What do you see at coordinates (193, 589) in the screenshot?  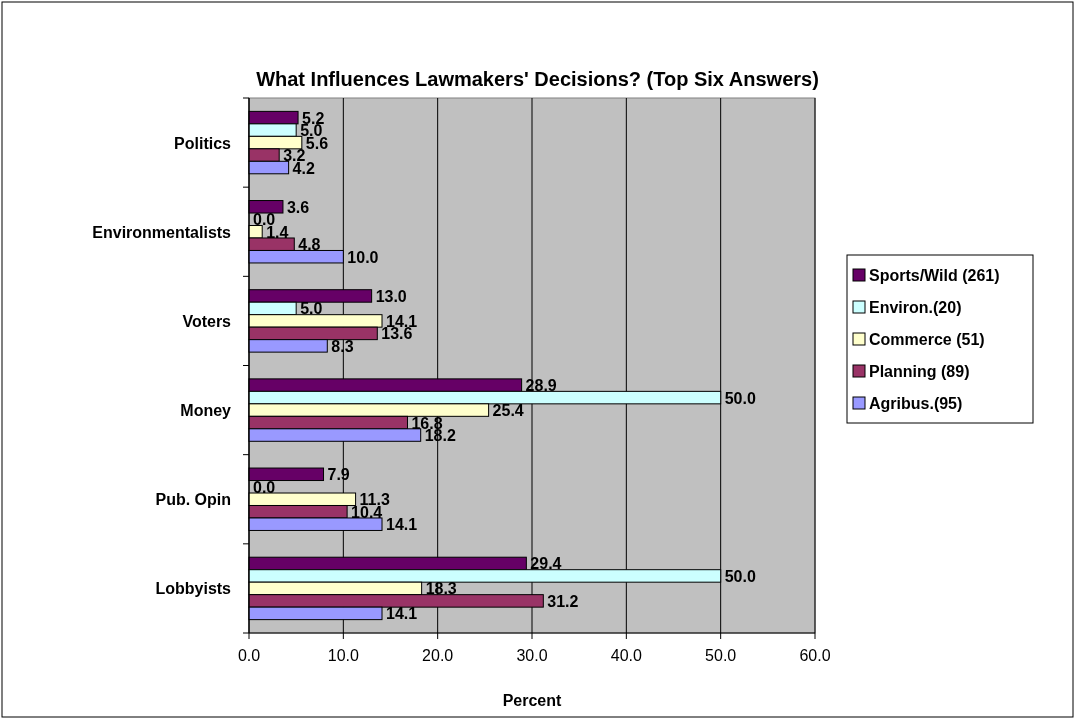 I see `y-tick-label: Lobbyists` at bounding box center [193, 589].